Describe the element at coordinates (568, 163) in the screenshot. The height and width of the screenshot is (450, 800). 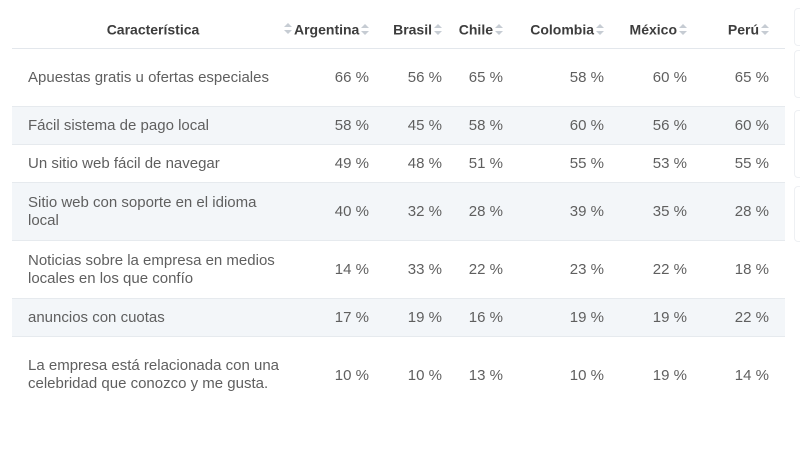
I see `cell-colombia: 55 %` at that location.